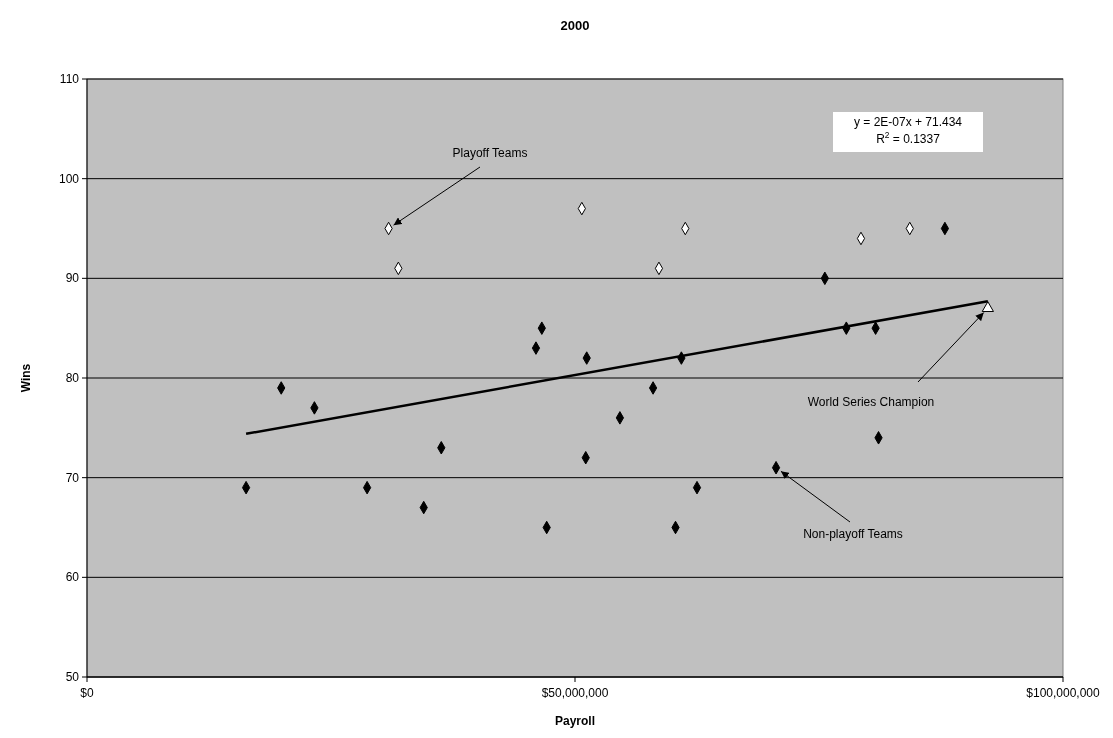 The height and width of the screenshot is (738, 1113). I want to click on y-tick-label: 110, so click(69, 79).